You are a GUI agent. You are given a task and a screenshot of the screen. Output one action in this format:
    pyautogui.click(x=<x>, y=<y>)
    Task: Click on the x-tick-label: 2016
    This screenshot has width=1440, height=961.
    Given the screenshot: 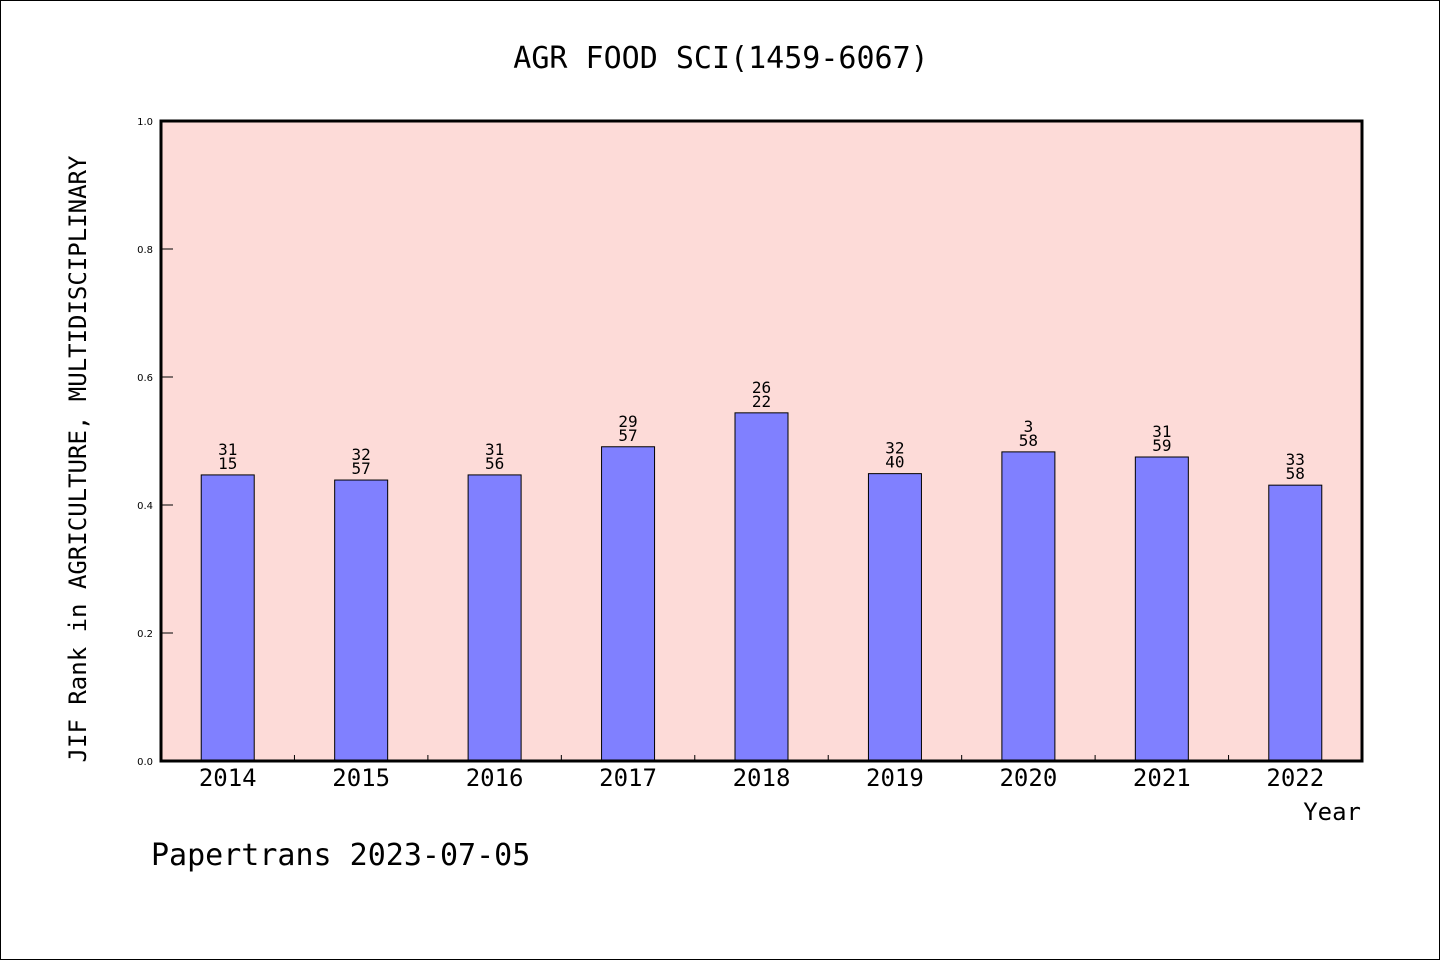 What is the action you would take?
    pyautogui.click(x=495, y=778)
    